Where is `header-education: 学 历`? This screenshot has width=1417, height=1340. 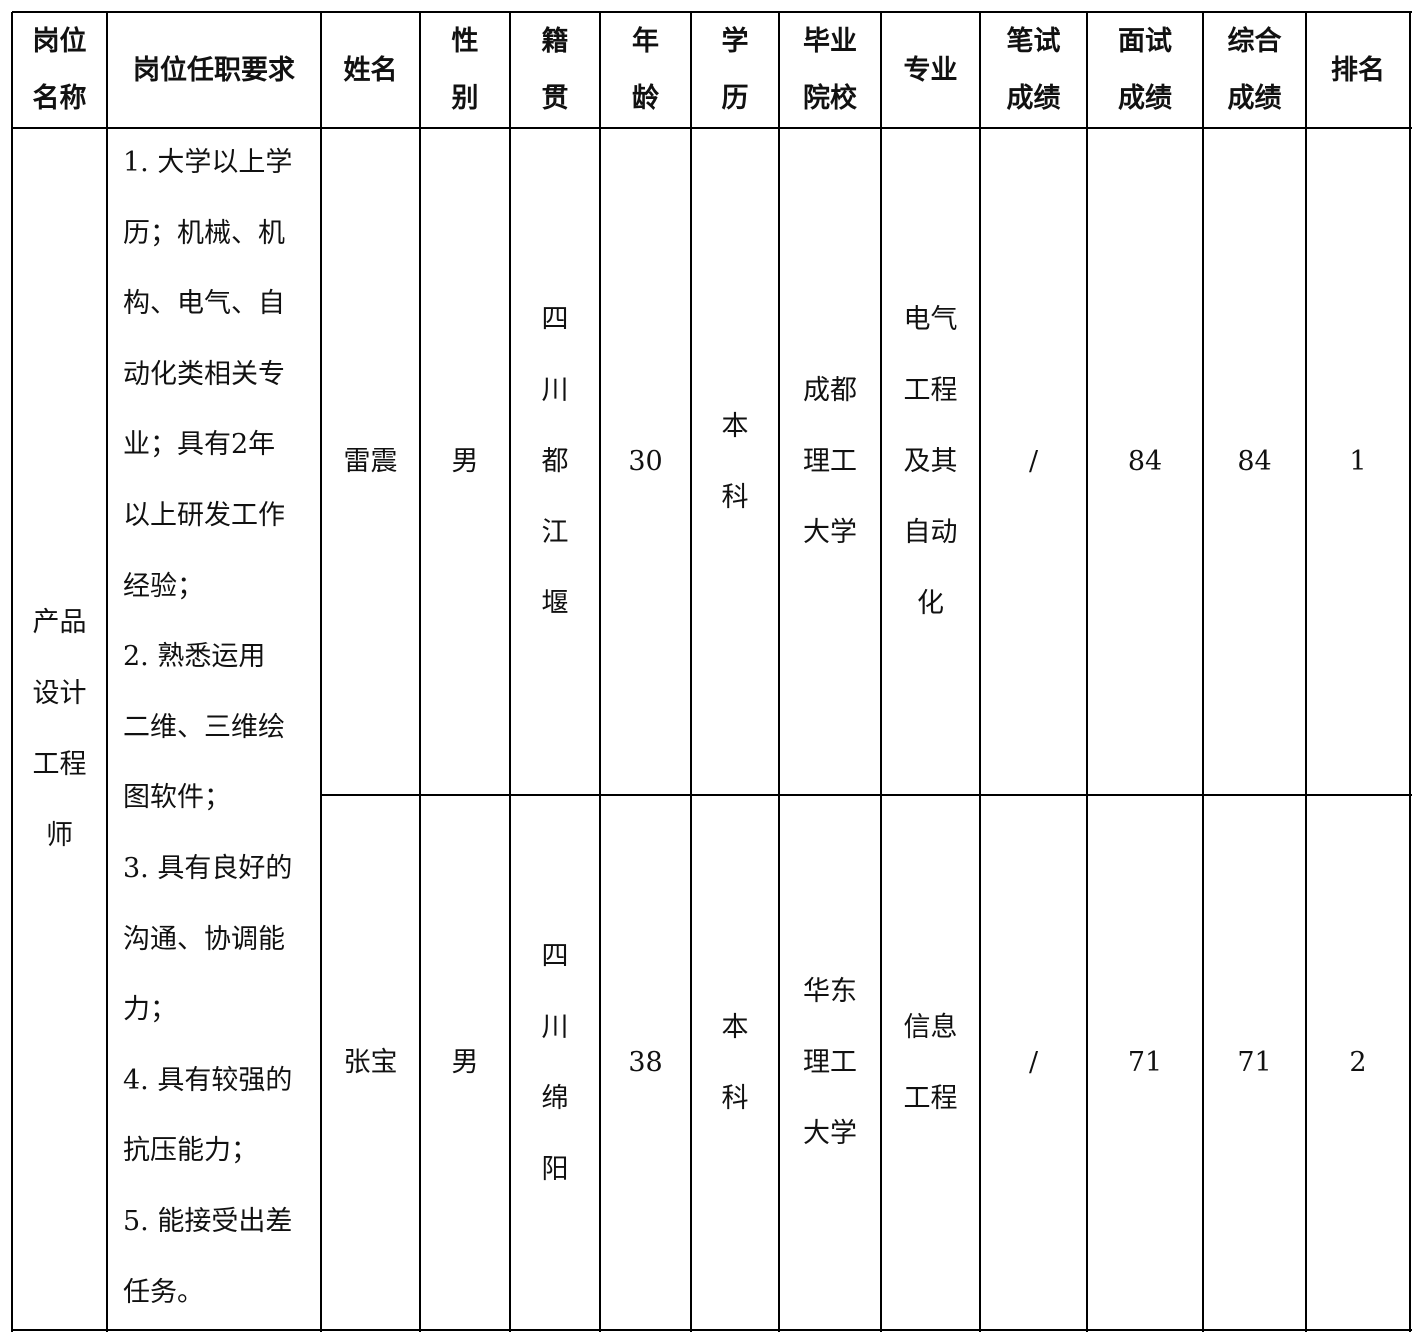
header-education: 学 历 is located at coordinates (735, 70).